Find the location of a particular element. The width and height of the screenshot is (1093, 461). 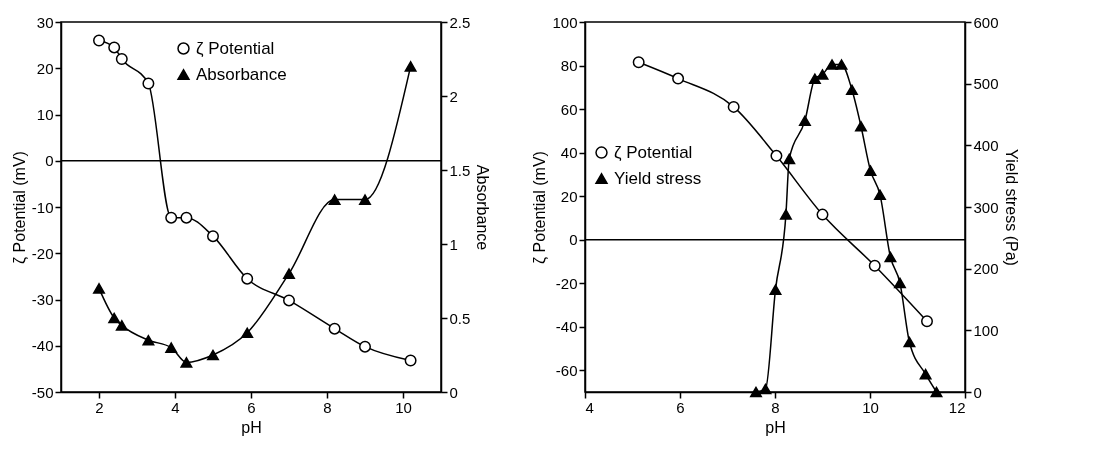

y2-tick-label: 200 is located at coordinates (986, 269).